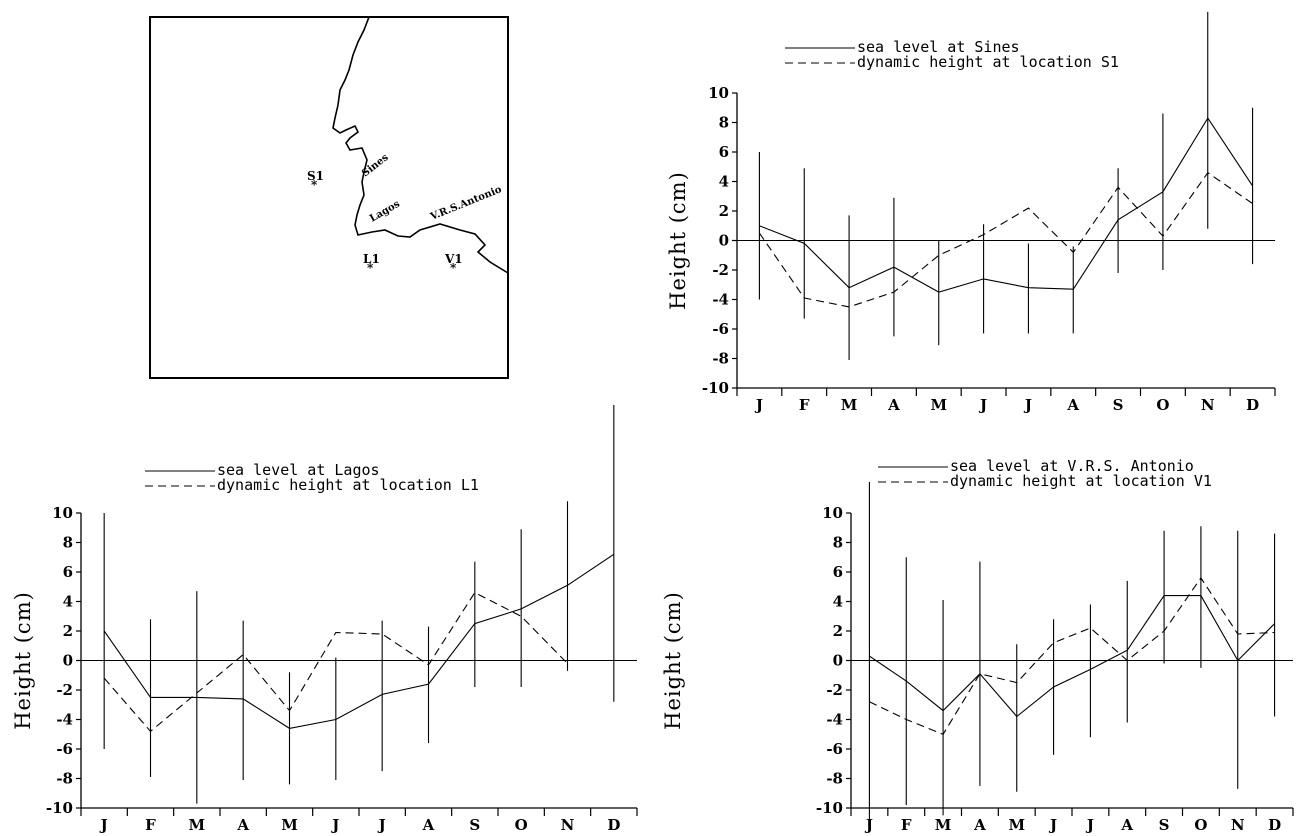 The image size is (1300, 836). I want to click on legend-label: dynamic height at location L1, so click(348, 485).